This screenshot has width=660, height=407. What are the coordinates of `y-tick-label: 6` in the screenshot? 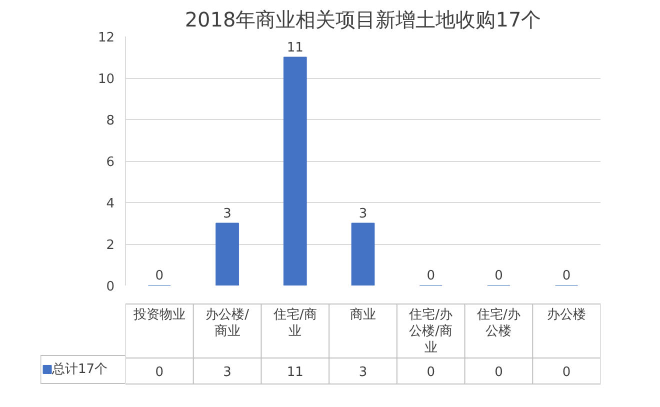 It's located at (110, 162).